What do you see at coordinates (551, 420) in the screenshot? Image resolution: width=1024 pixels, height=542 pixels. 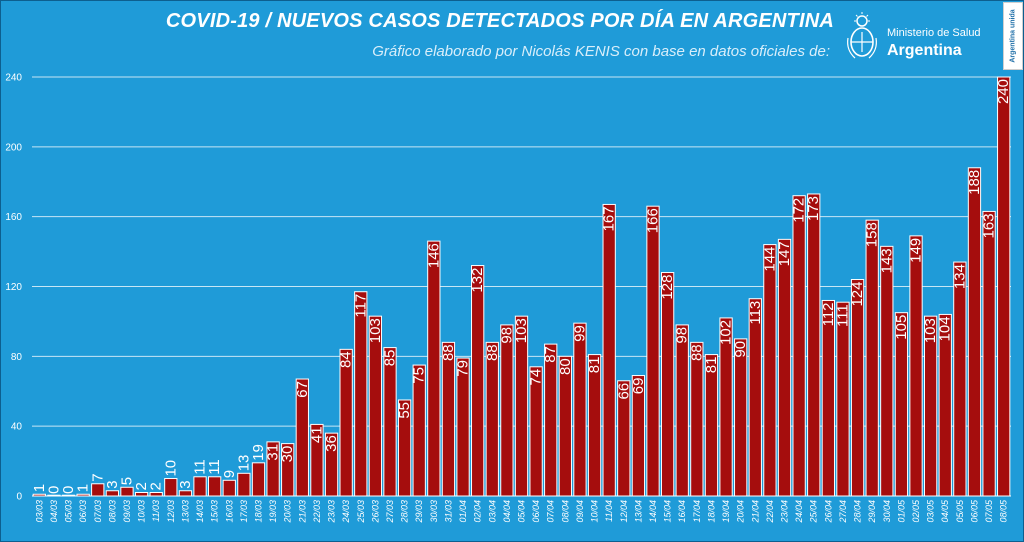 I see `bar-07/04` at bounding box center [551, 420].